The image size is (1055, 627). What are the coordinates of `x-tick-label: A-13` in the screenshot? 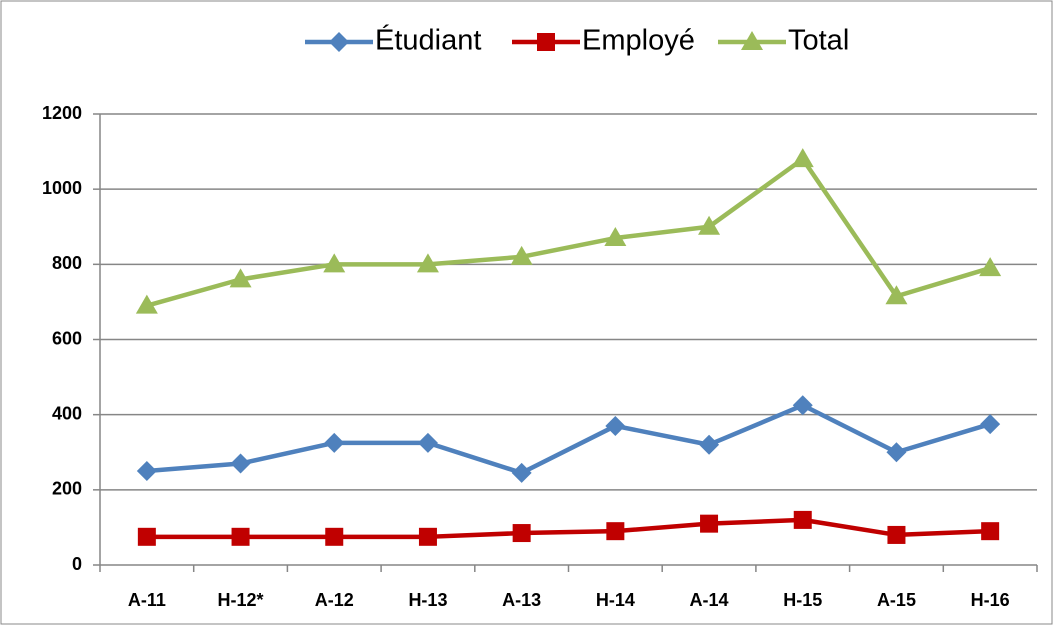 It's located at (521, 600).